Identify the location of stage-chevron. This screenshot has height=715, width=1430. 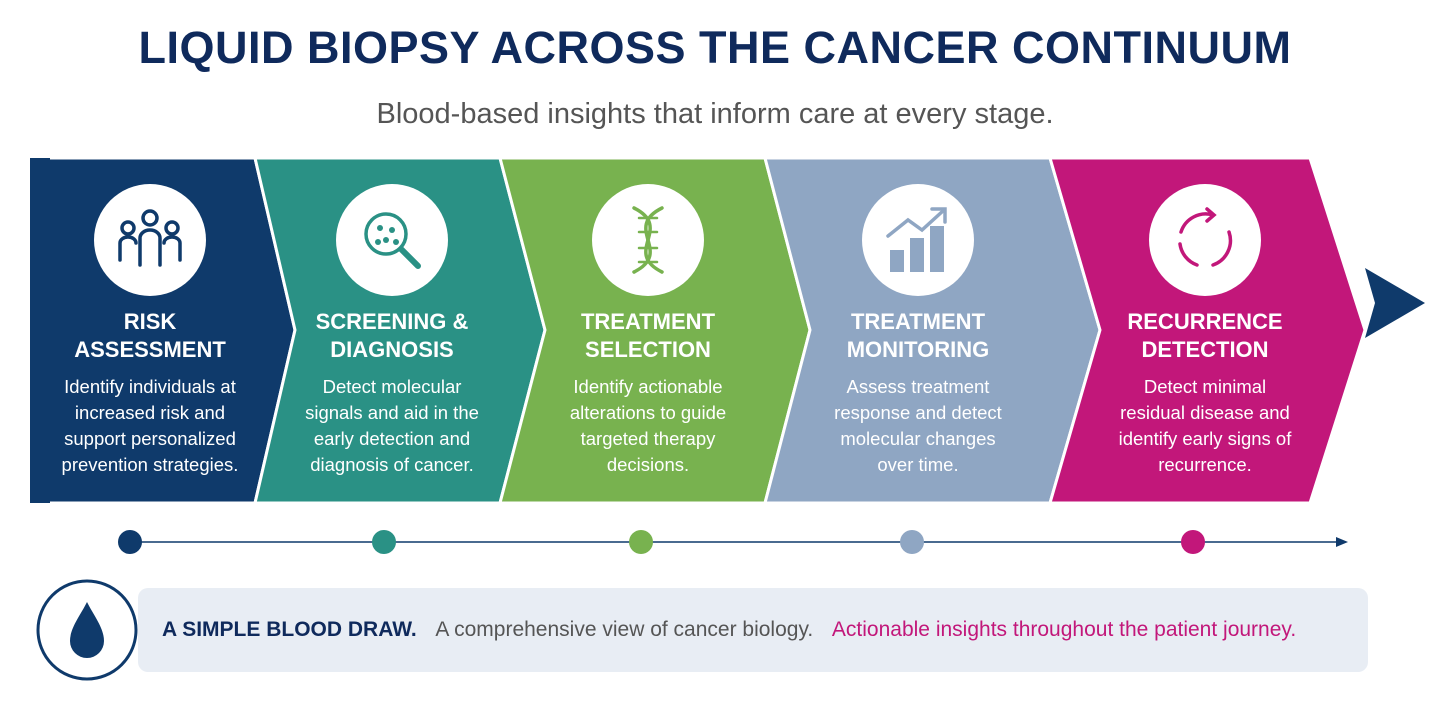
(1207, 330).